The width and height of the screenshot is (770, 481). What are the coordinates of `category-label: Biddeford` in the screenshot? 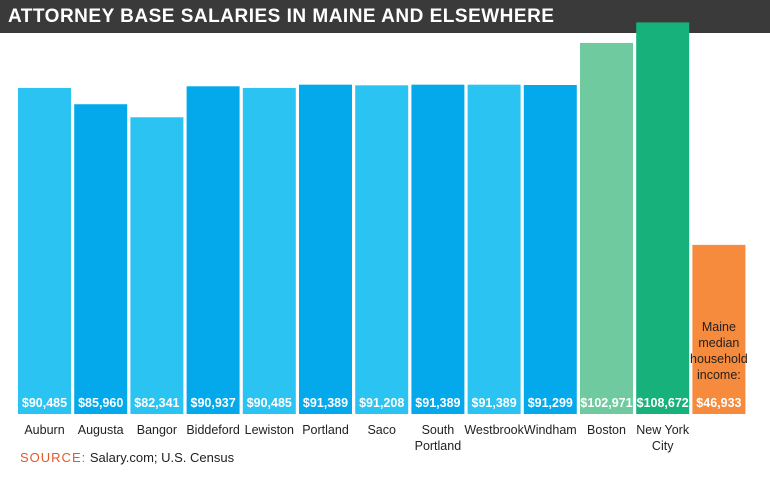 It's located at (213, 430).